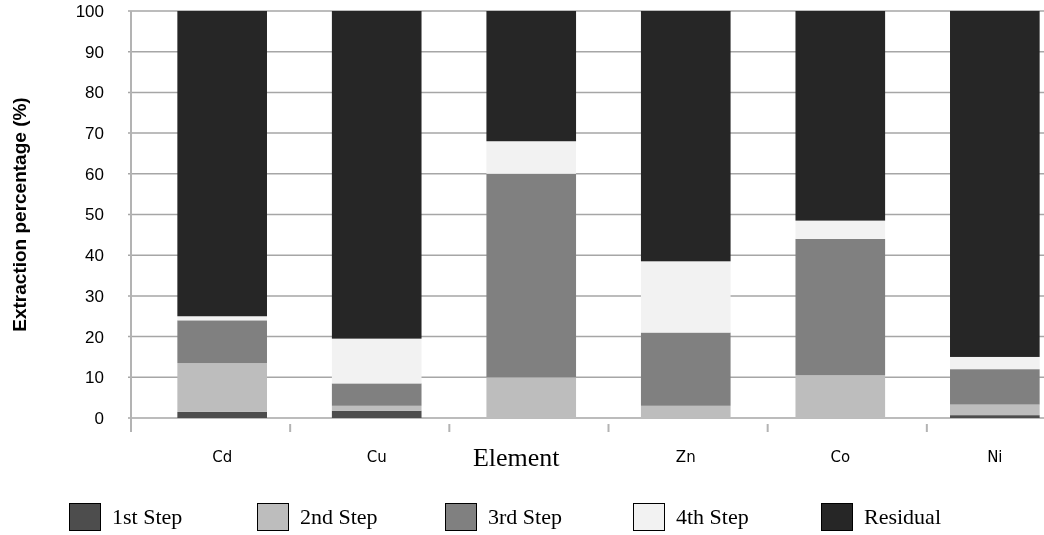 Image resolution: width=1044 pixels, height=535 pixels. I want to click on x-axis-title: Element, so click(516, 457).